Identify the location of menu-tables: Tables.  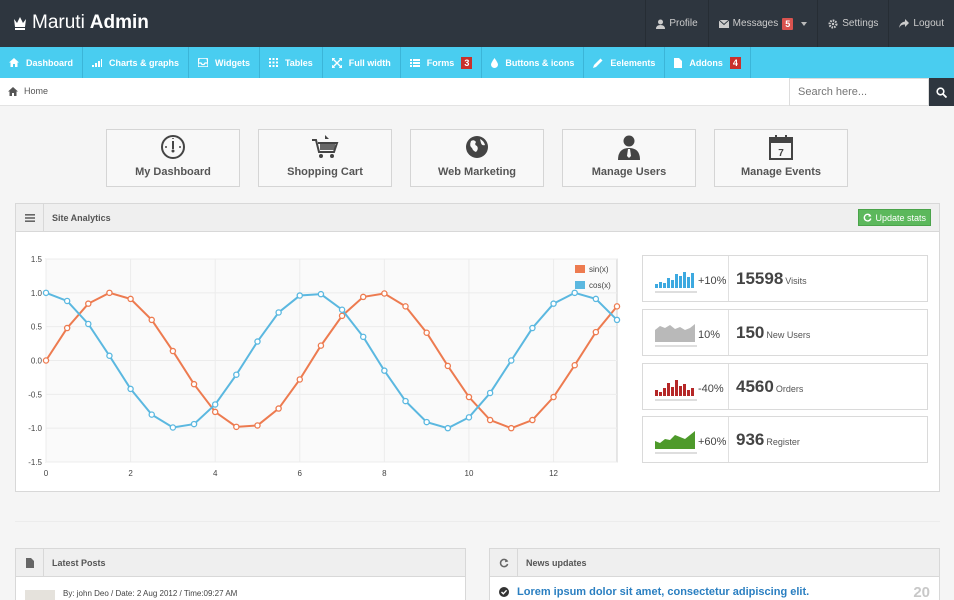
(291, 62).